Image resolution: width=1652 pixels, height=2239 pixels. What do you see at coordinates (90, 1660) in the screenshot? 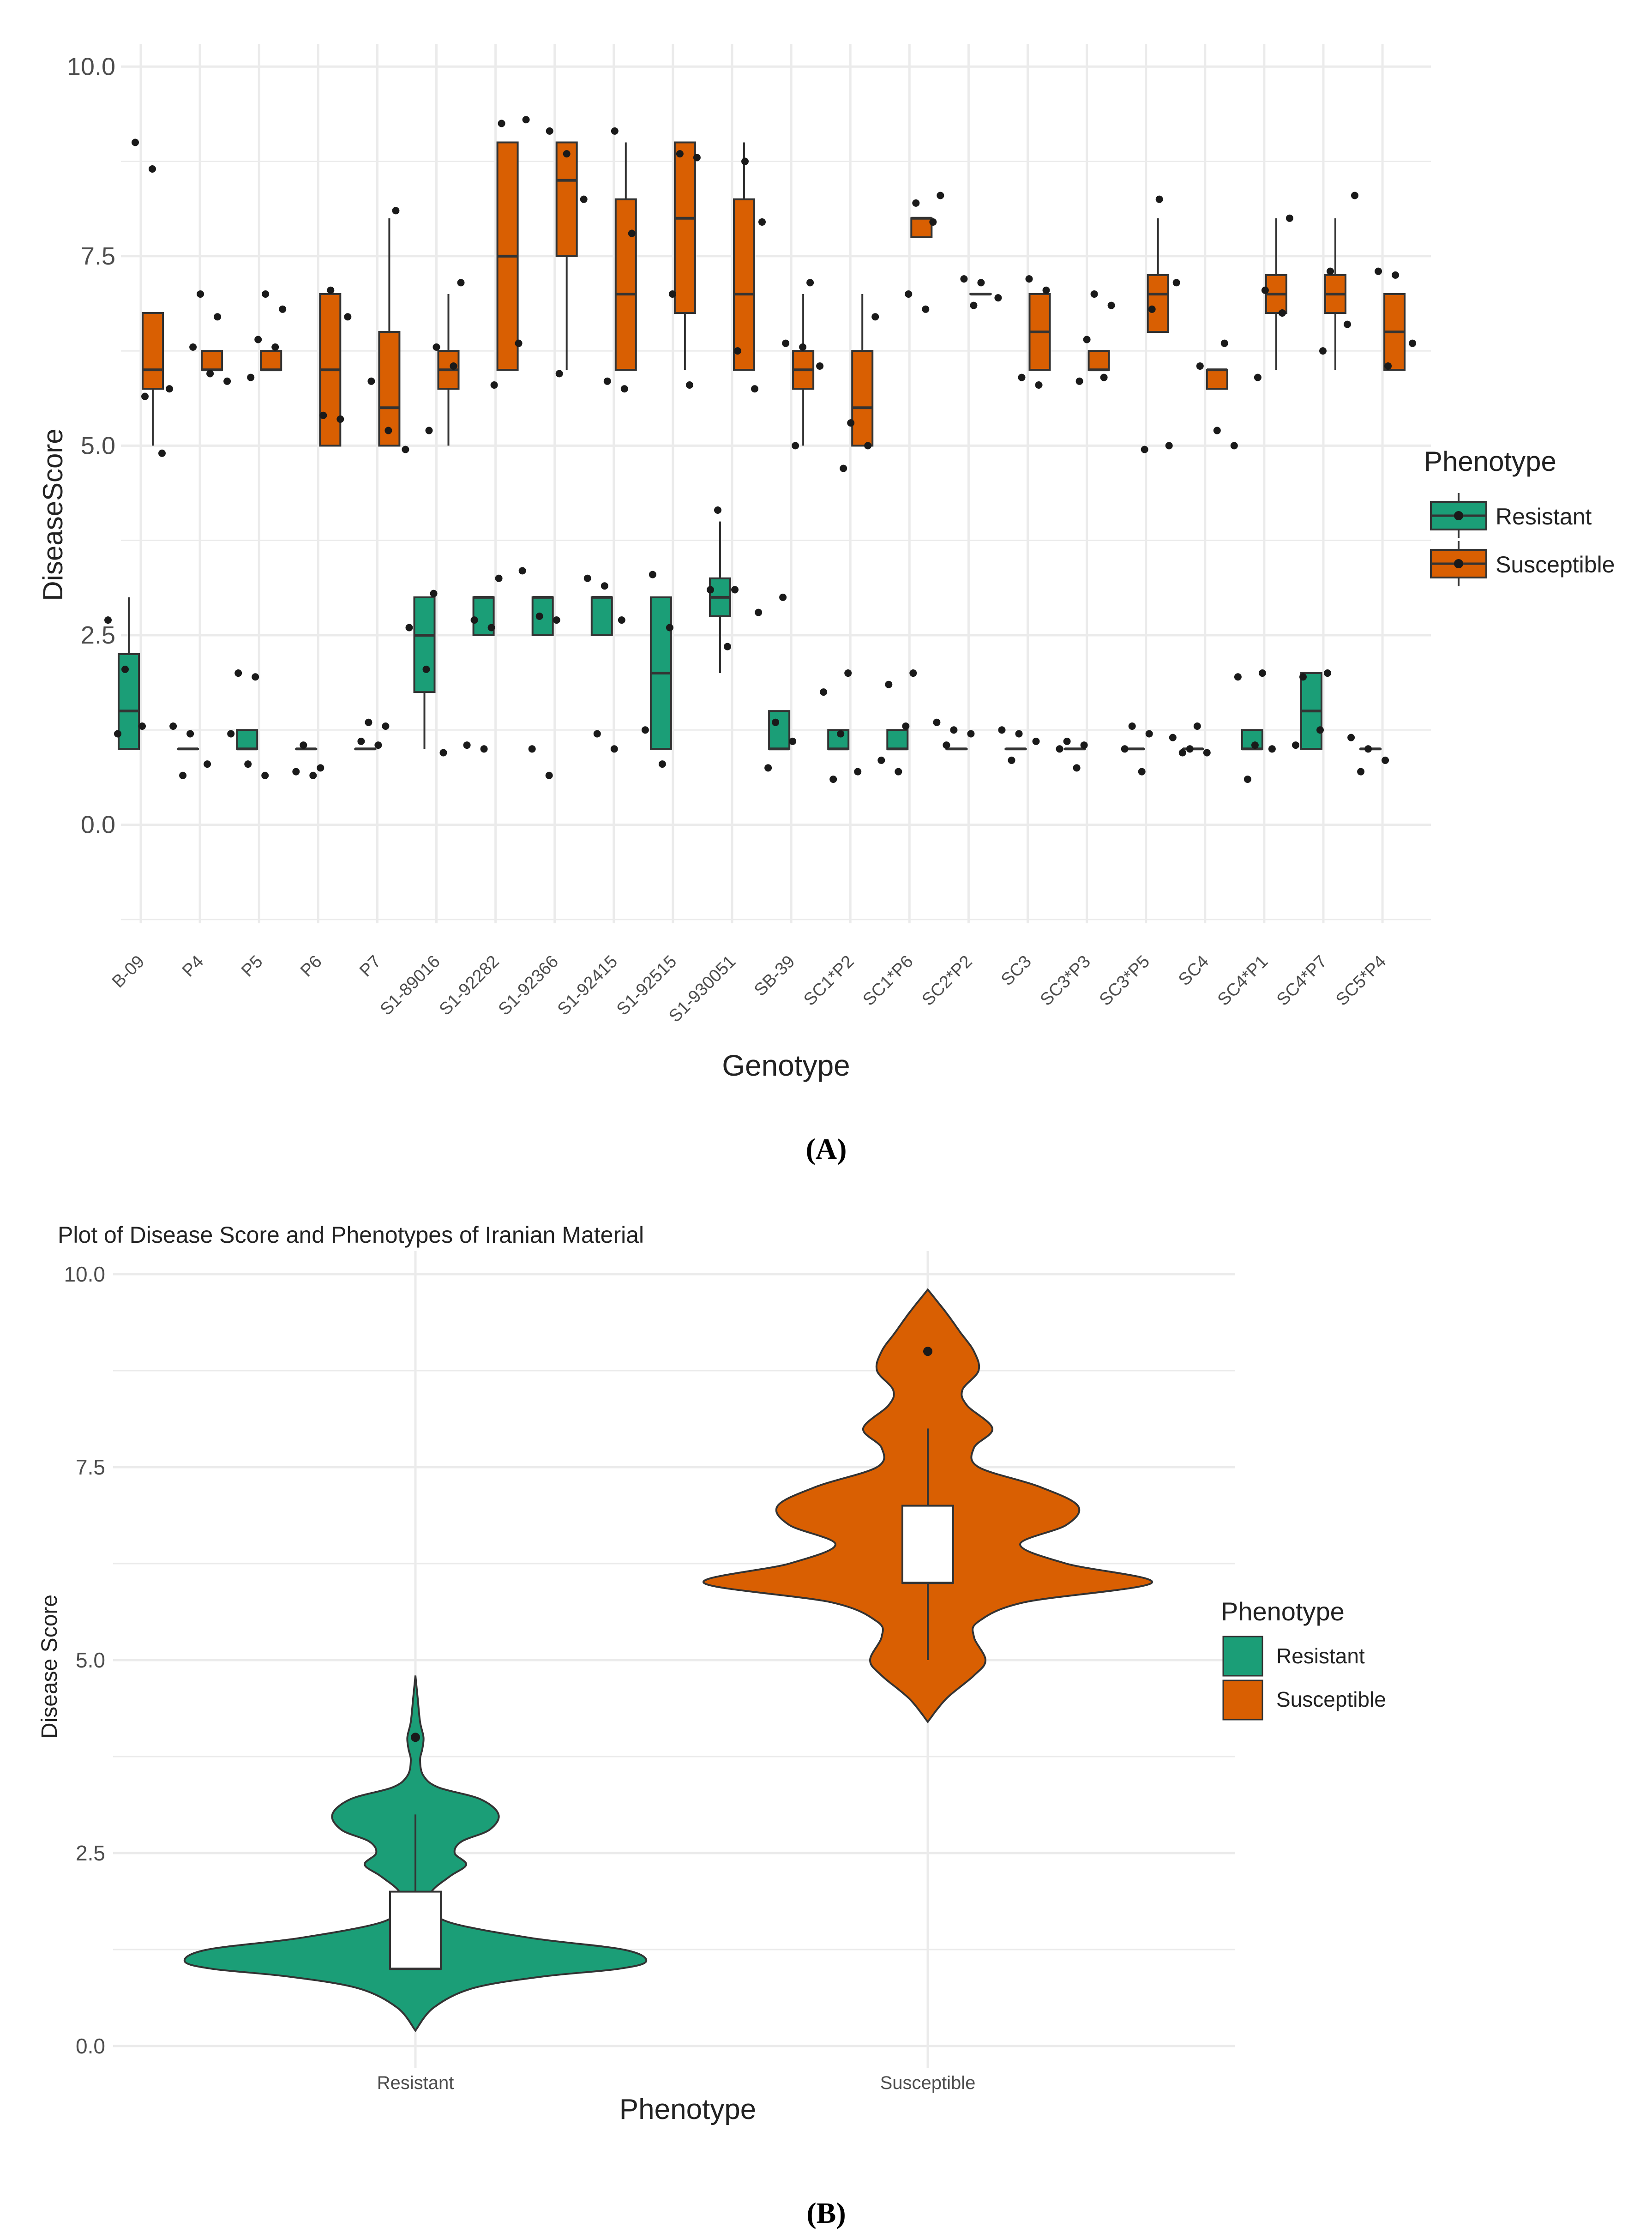
I see `y-tick-label: 5.0` at bounding box center [90, 1660].